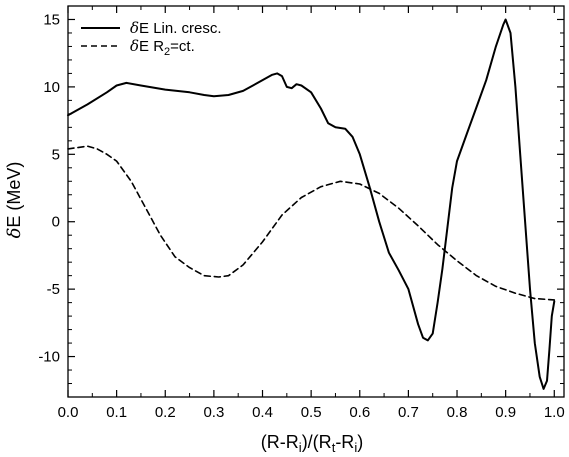 This screenshot has height=457, width=569. I want to click on y-tick-label: 5, so click(56, 154).